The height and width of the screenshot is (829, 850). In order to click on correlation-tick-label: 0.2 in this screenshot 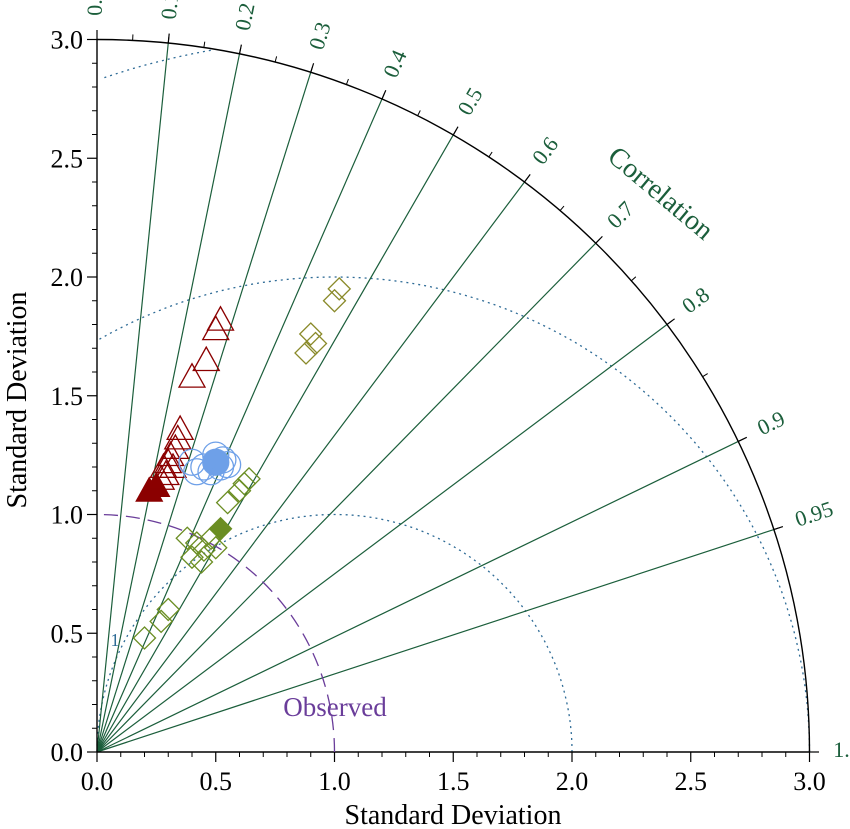, I will do `click(245, 17)`.